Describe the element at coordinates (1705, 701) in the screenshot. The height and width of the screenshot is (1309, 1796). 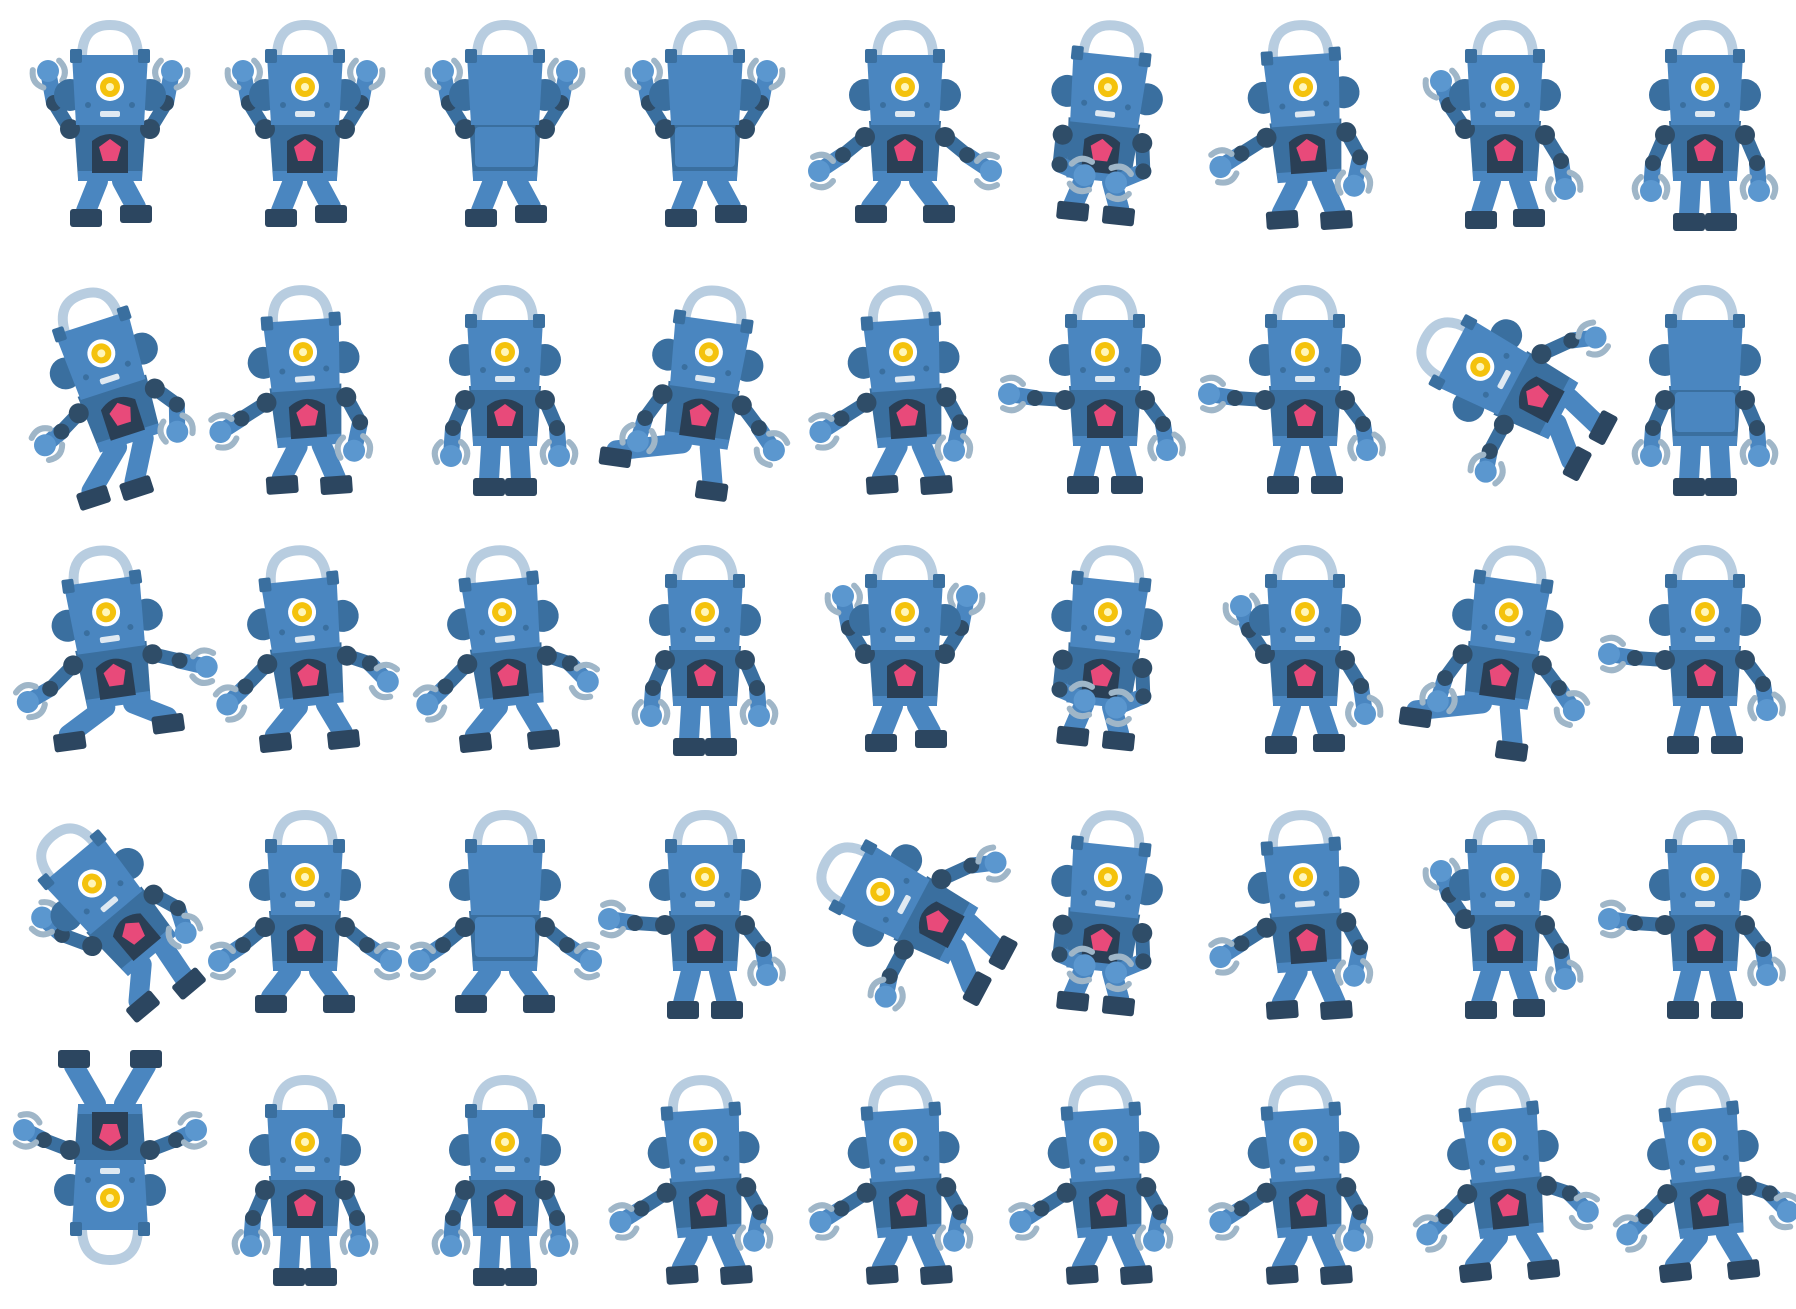
I see `belt` at that location.